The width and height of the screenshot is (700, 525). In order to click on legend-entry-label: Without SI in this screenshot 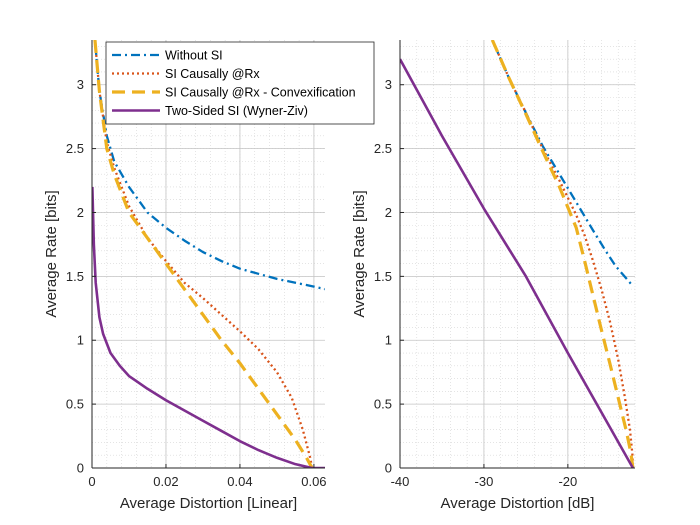, I will do `click(194, 56)`.